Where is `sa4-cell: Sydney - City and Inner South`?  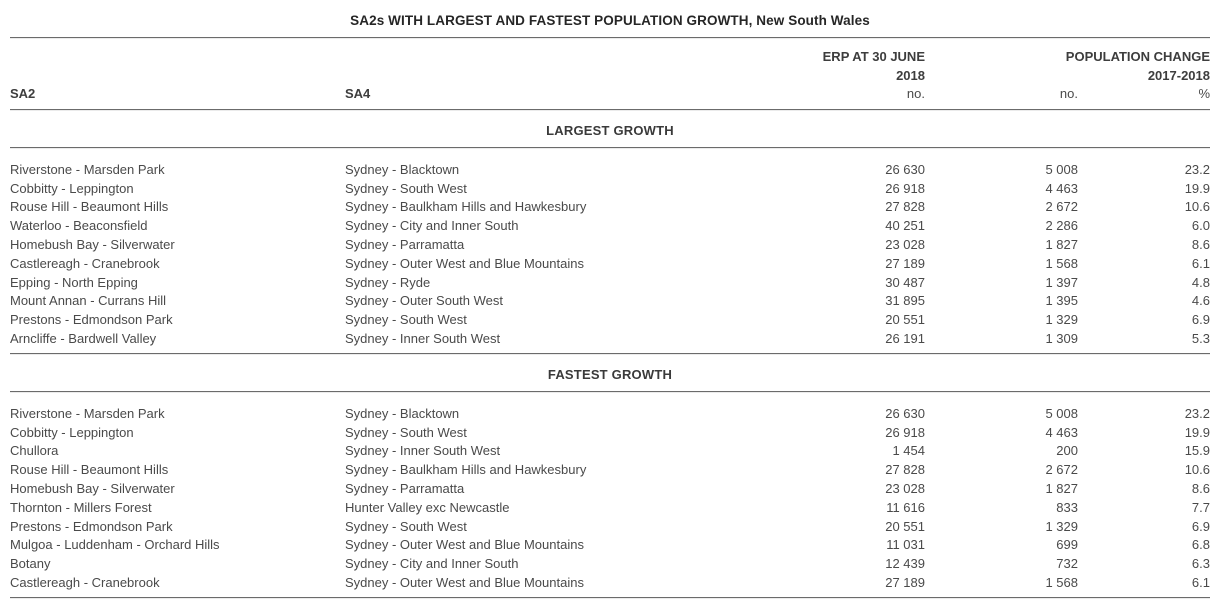
sa4-cell: Sydney - City and Inner South is located at coordinates (432, 564).